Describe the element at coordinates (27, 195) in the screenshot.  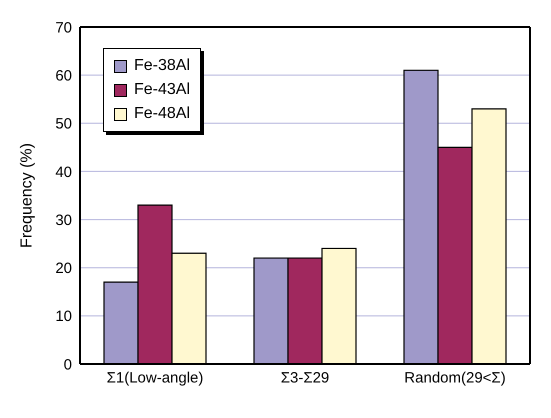
I see `y-axis-title: Frequency (%)` at that location.